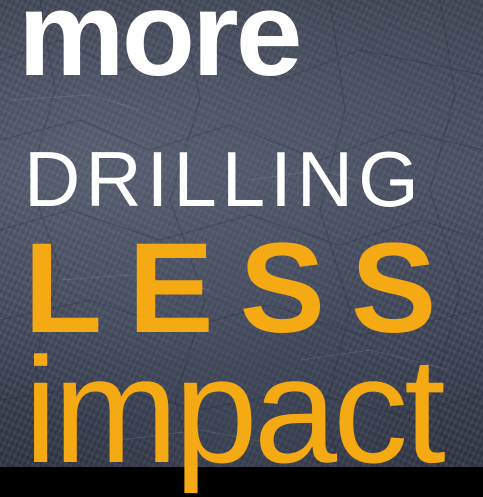 The height and width of the screenshot is (497, 483). Describe the element at coordinates (241, 482) in the screenshot. I see `bottom-black-bar` at that location.